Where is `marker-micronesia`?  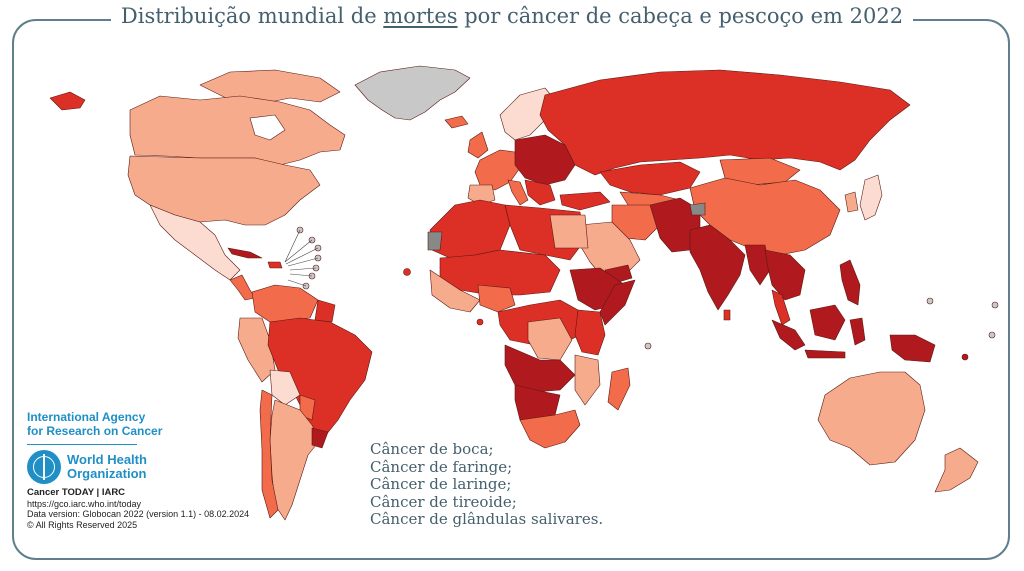 marker-micronesia is located at coordinates (930, 301).